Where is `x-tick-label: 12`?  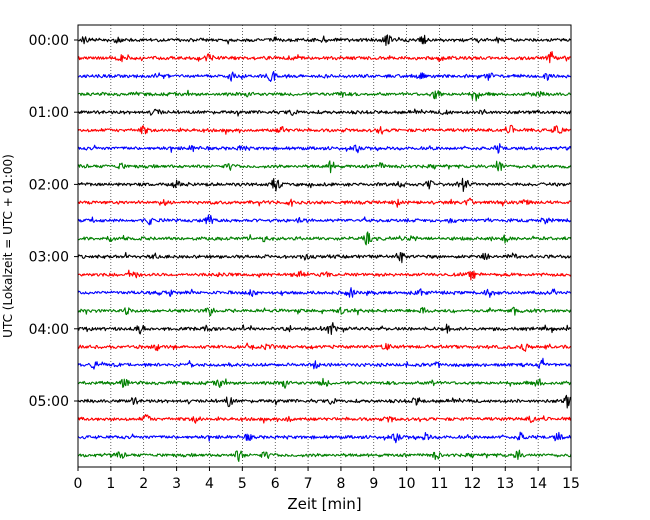
x-tick-label: 12 is located at coordinates (472, 484).